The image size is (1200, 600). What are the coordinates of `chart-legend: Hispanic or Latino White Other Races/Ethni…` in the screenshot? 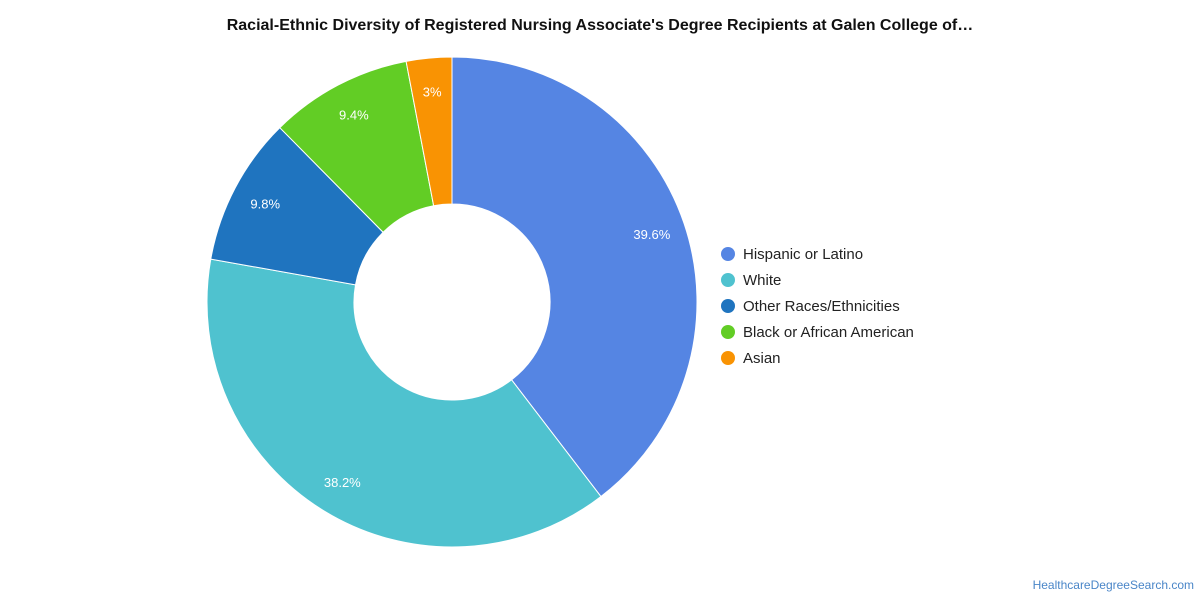 It's located at (817, 306).